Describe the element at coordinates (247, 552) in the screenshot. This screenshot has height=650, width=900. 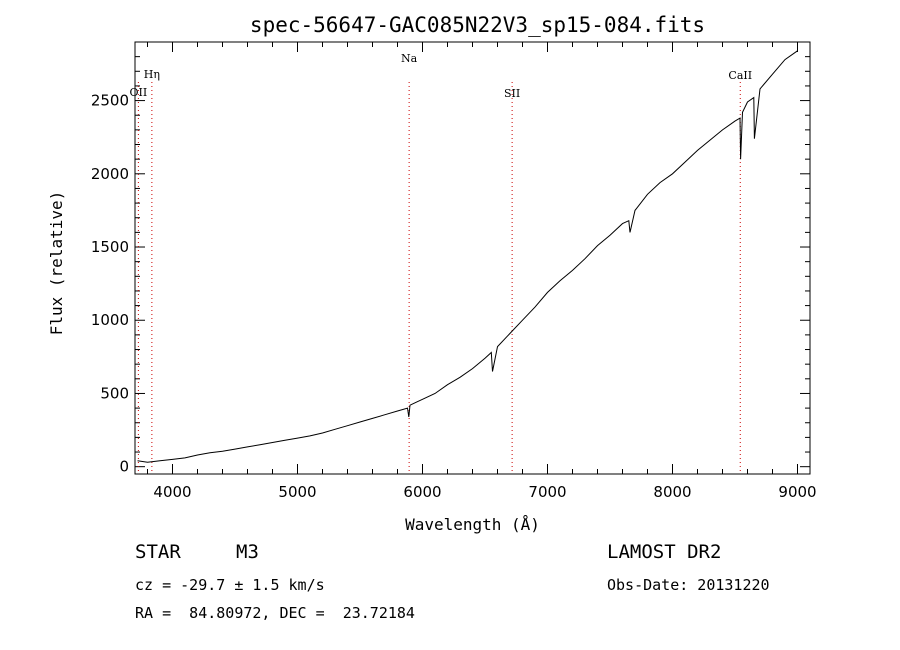
I see `object-subclass: M3` at that location.